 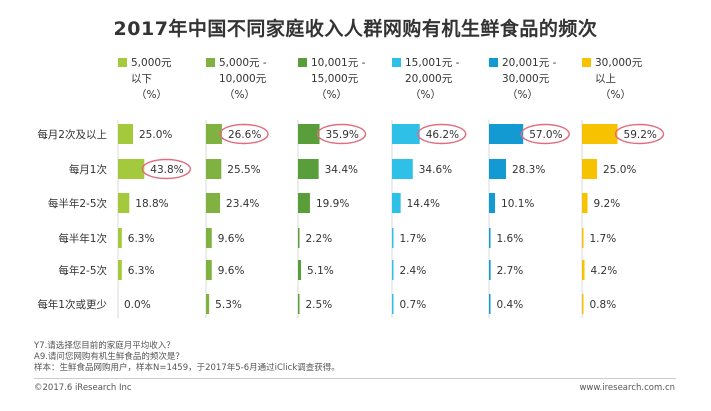 What do you see at coordinates (432, 63) in the screenshot?
I see `legend-label: 15,001元 -` at bounding box center [432, 63].